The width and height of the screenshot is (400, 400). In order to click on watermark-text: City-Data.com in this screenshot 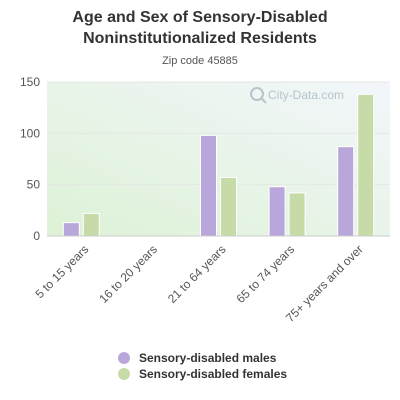, I will do `click(306, 95)`.